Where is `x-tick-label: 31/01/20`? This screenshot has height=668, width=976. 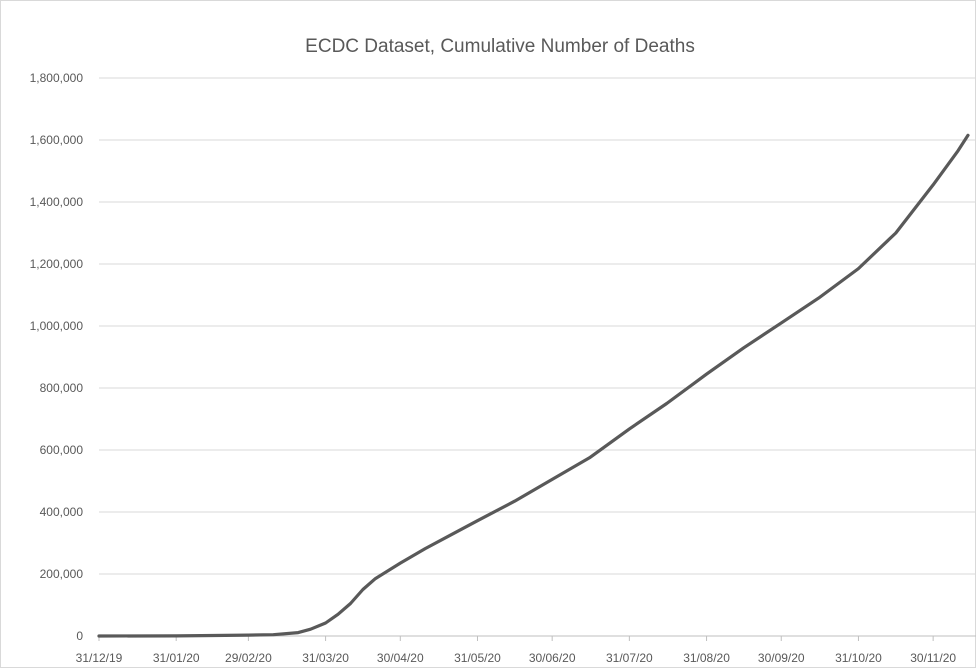
x-tick-label: 31/01/20 is located at coordinates (176, 658).